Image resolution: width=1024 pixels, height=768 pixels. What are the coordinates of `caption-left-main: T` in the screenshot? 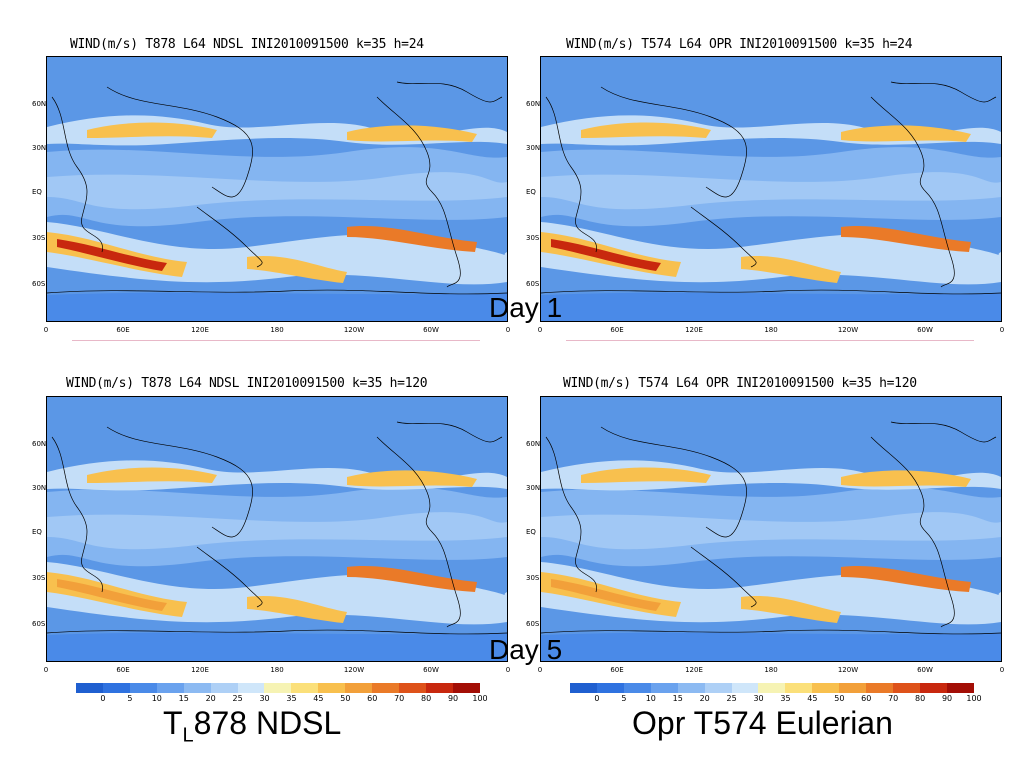 It's located at (173, 723).